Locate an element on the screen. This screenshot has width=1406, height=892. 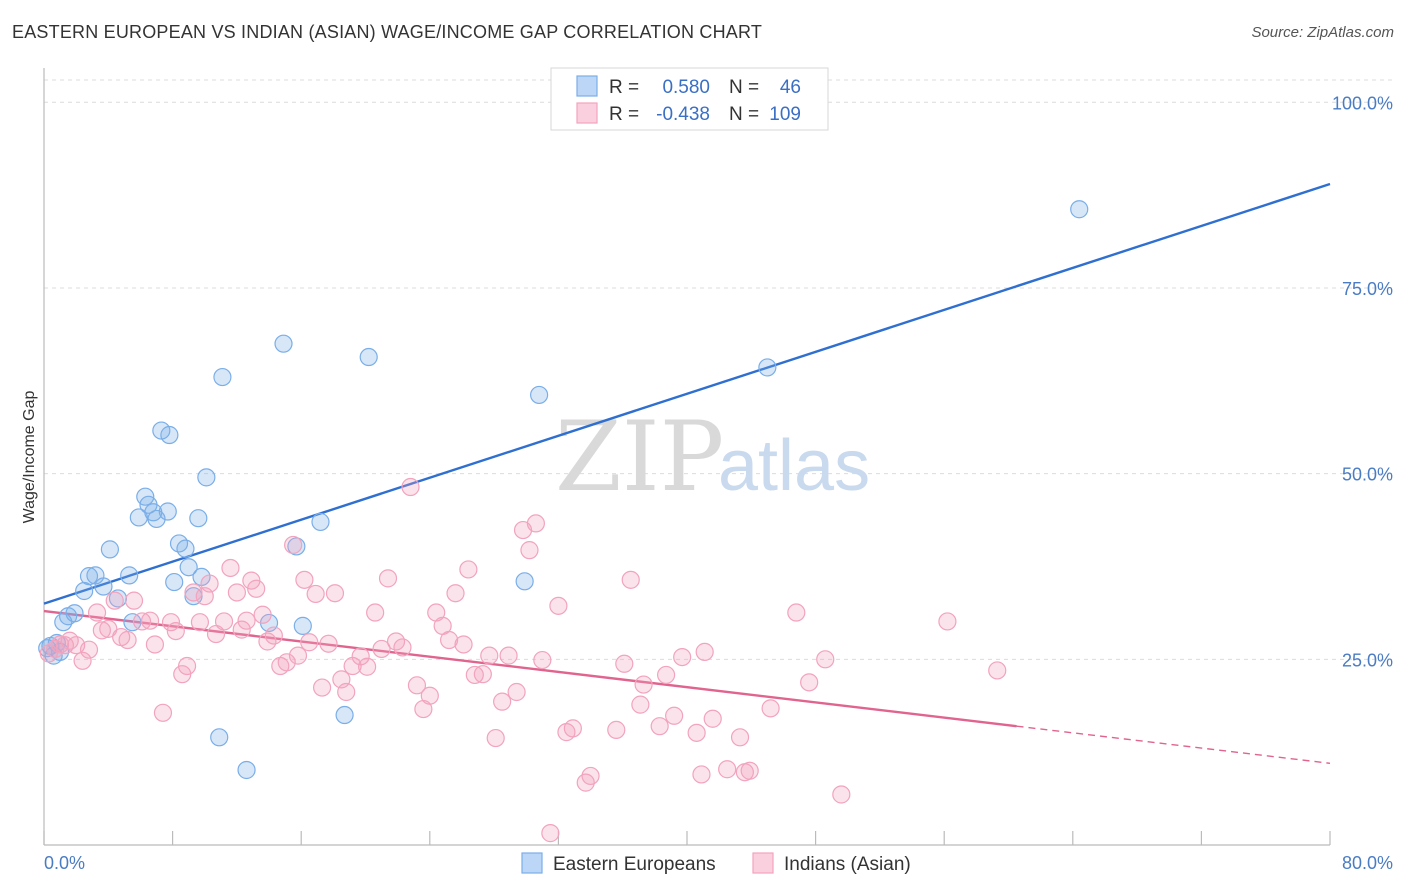
legend-r-label-1: R = is located at coordinates (624, 87).